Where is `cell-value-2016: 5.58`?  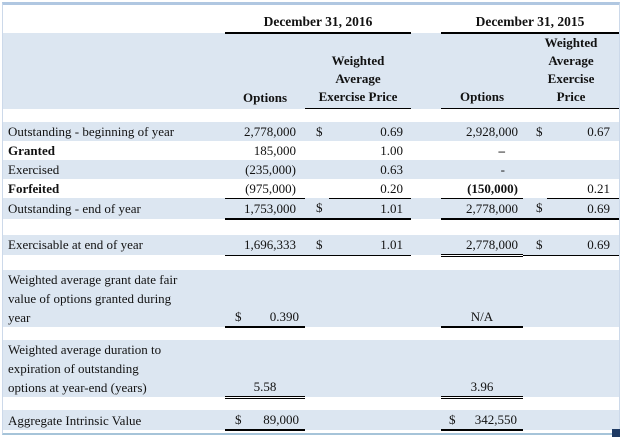
cell-value-2016: 5.58 is located at coordinates (265, 369).